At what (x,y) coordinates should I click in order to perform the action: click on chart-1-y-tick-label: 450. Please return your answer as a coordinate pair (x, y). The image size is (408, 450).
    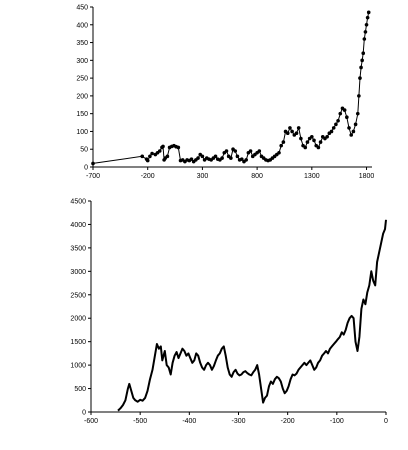
    Looking at the image, I should click on (82, 8).